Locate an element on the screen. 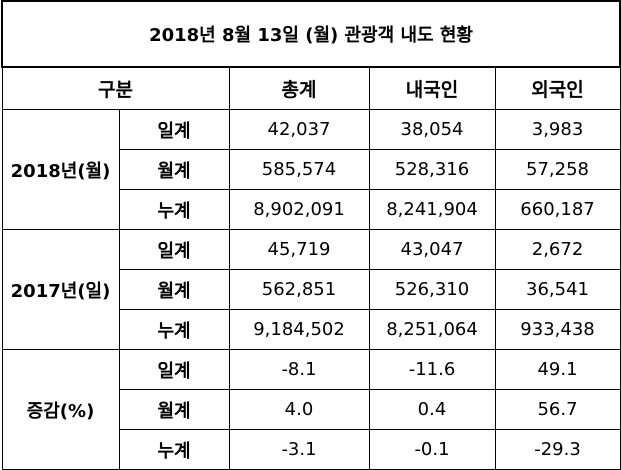 The image size is (621, 470). value-cell: 8,241,904 is located at coordinates (432, 209).